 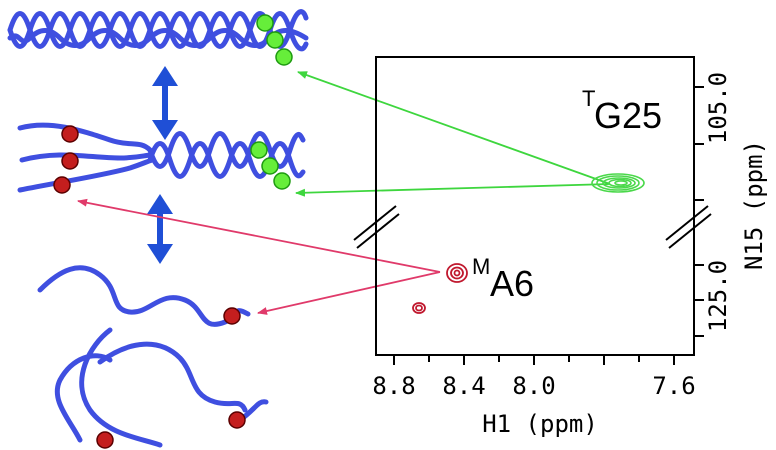 I want to click on green-markers-top, so click(x=274, y=40).